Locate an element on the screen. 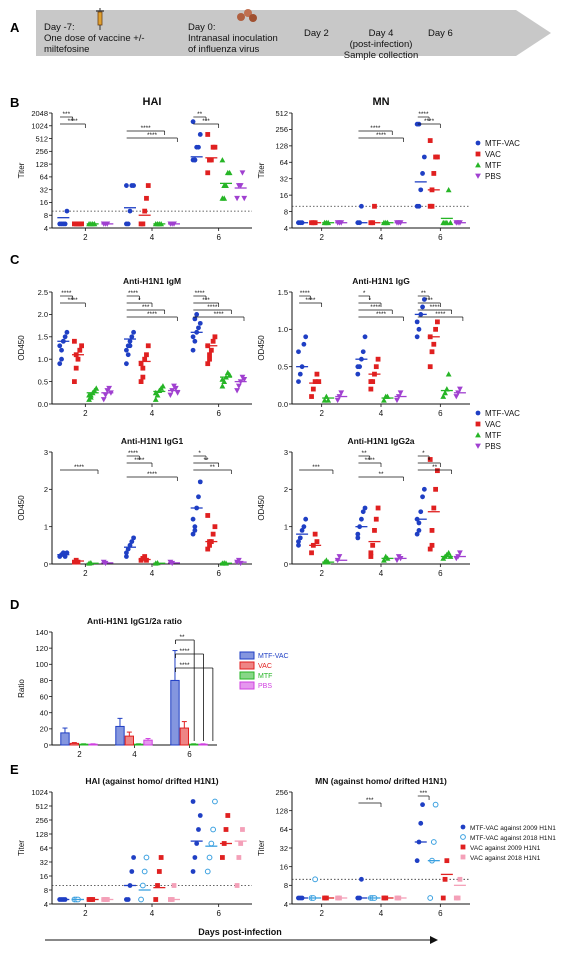 The height and width of the screenshot is (958, 579). y-tick-label: 2.5 is located at coordinates (43, 292).